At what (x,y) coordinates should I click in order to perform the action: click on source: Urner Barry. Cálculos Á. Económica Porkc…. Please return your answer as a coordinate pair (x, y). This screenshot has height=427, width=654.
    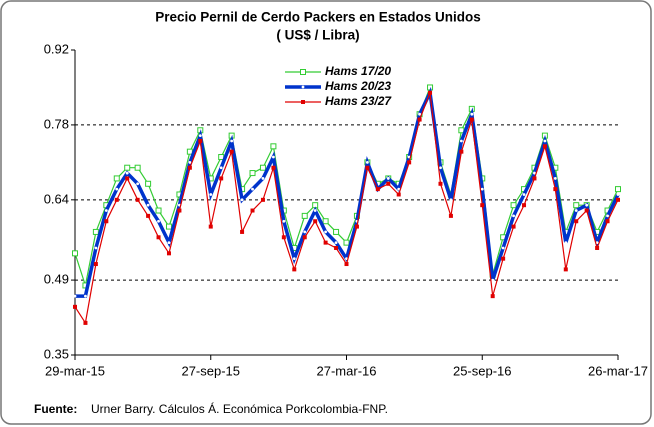
    Looking at the image, I should click on (239, 408).